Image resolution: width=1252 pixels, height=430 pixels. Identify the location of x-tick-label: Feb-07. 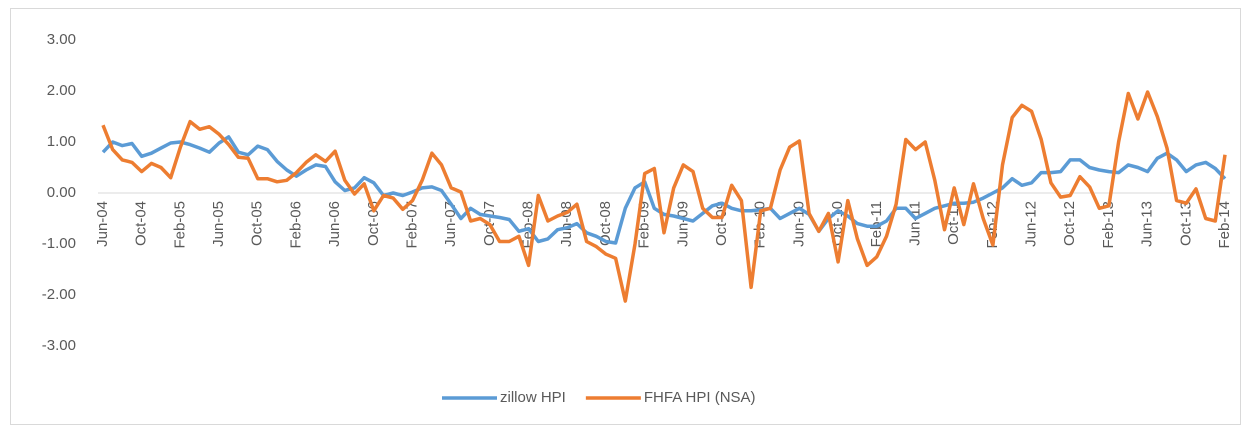
(411, 225).